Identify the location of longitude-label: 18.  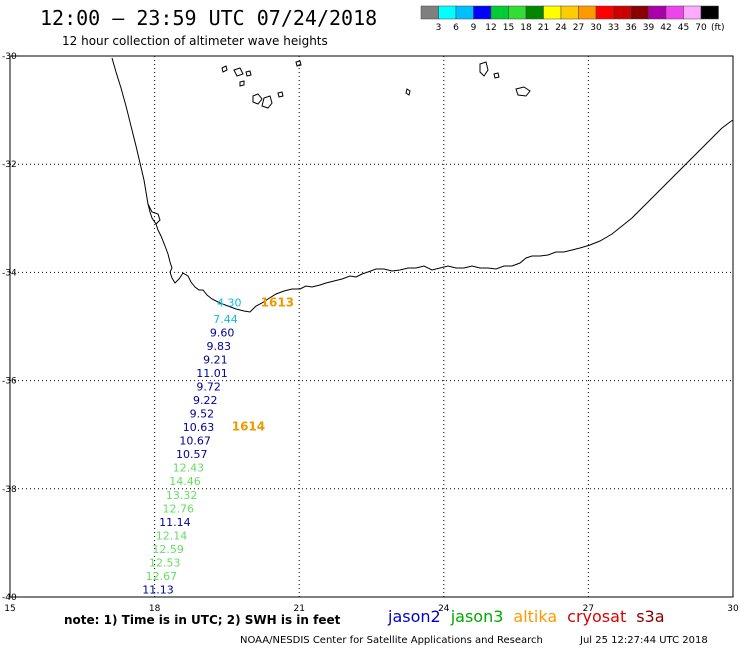
(155, 609).